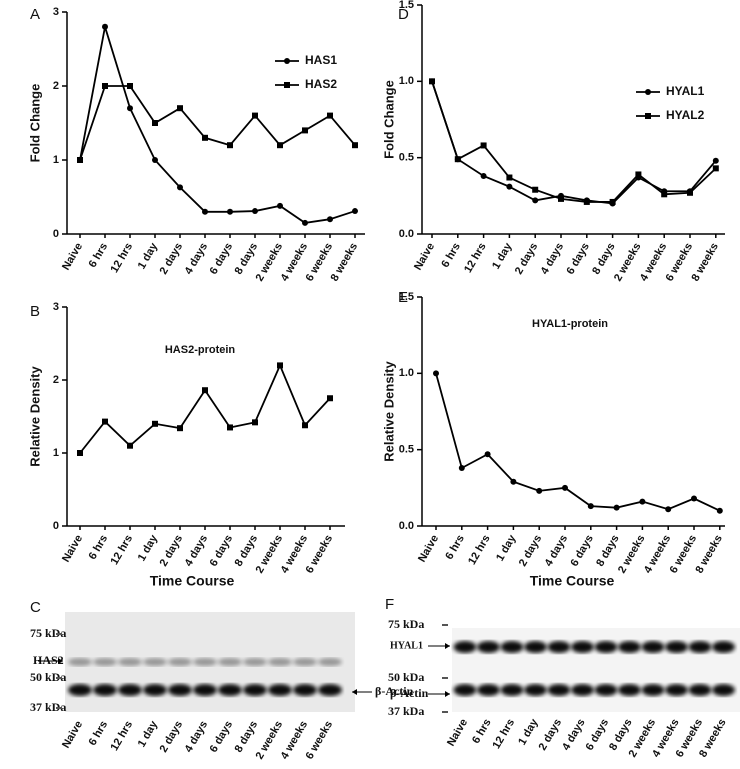 Image resolution: width=740 pixels, height=769 pixels. What do you see at coordinates (406, 158) in the screenshot?
I see `y-tick-label: 0.5` at bounding box center [406, 158].